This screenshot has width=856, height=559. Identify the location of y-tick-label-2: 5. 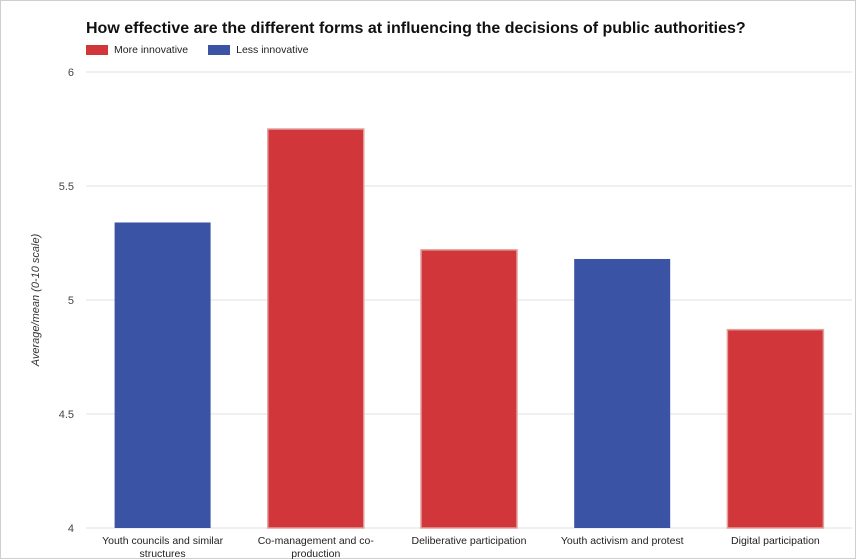
(71, 301).